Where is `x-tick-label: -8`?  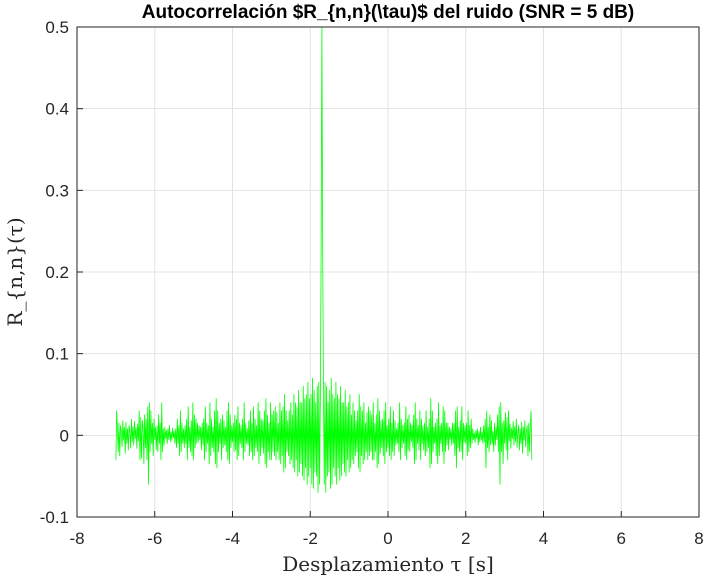
x-tick-label: -8 is located at coordinates (76, 538).